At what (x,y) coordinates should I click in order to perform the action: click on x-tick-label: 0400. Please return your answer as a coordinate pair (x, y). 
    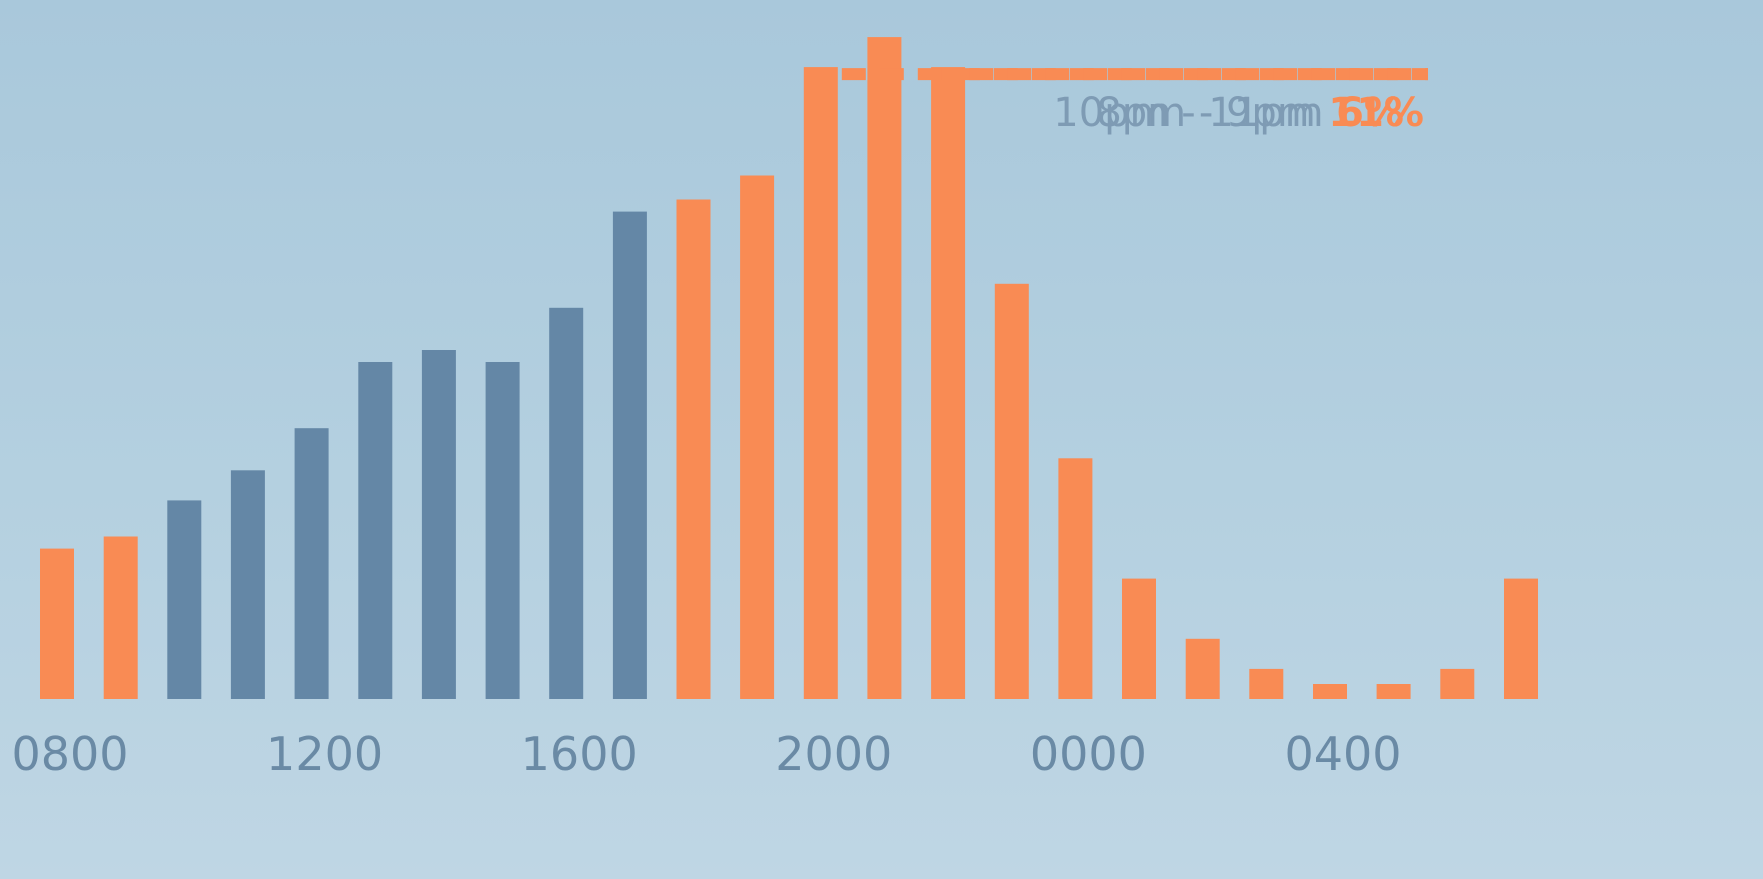
    Looking at the image, I should click on (1342, 754).